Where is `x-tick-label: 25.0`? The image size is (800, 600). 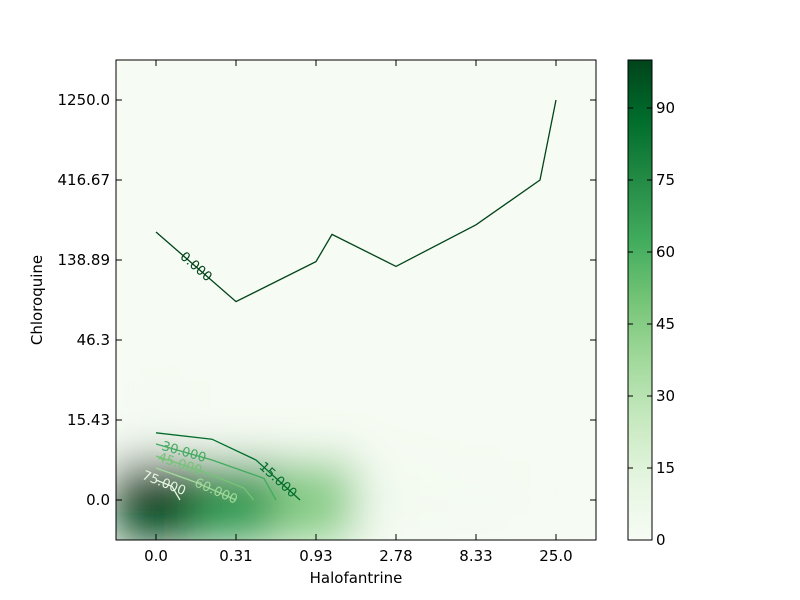 x-tick-label: 25.0 is located at coordinates (555, 556).